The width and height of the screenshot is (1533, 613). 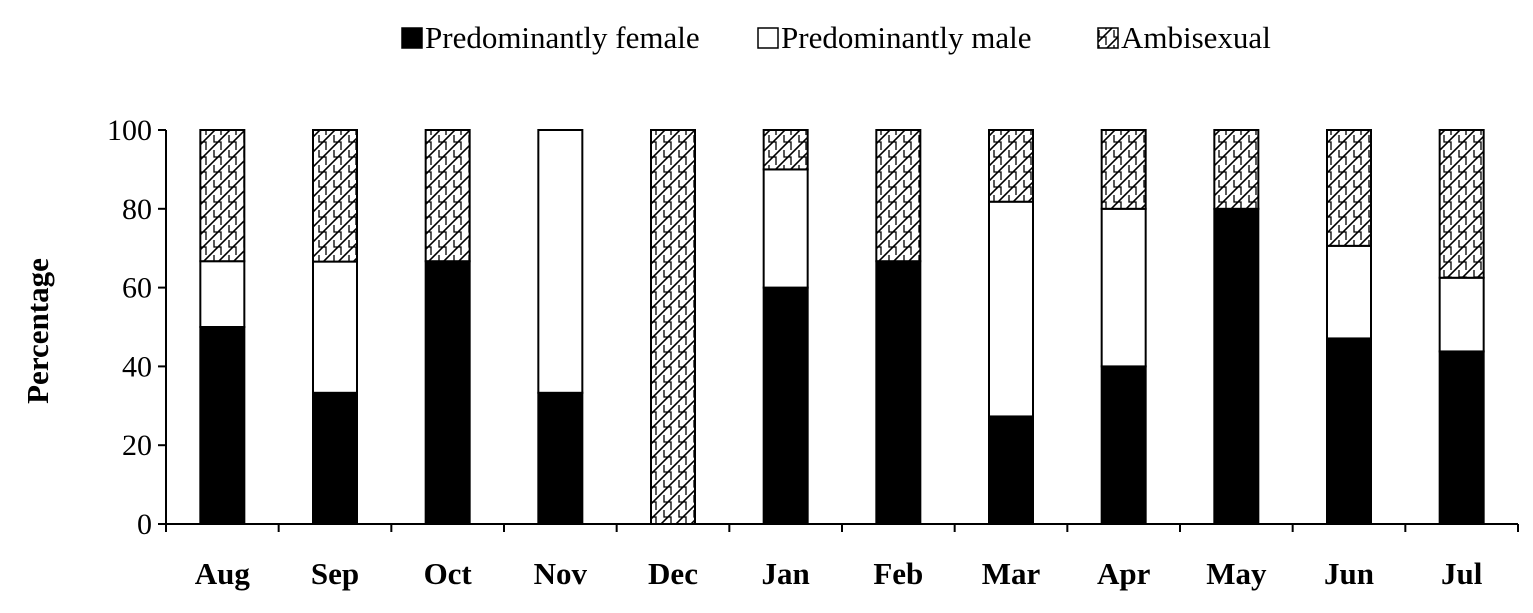 What do you see at coordinates (785, 228) in the screenshot?
I see `bar-male-jan` at bounding box center [785, 228].